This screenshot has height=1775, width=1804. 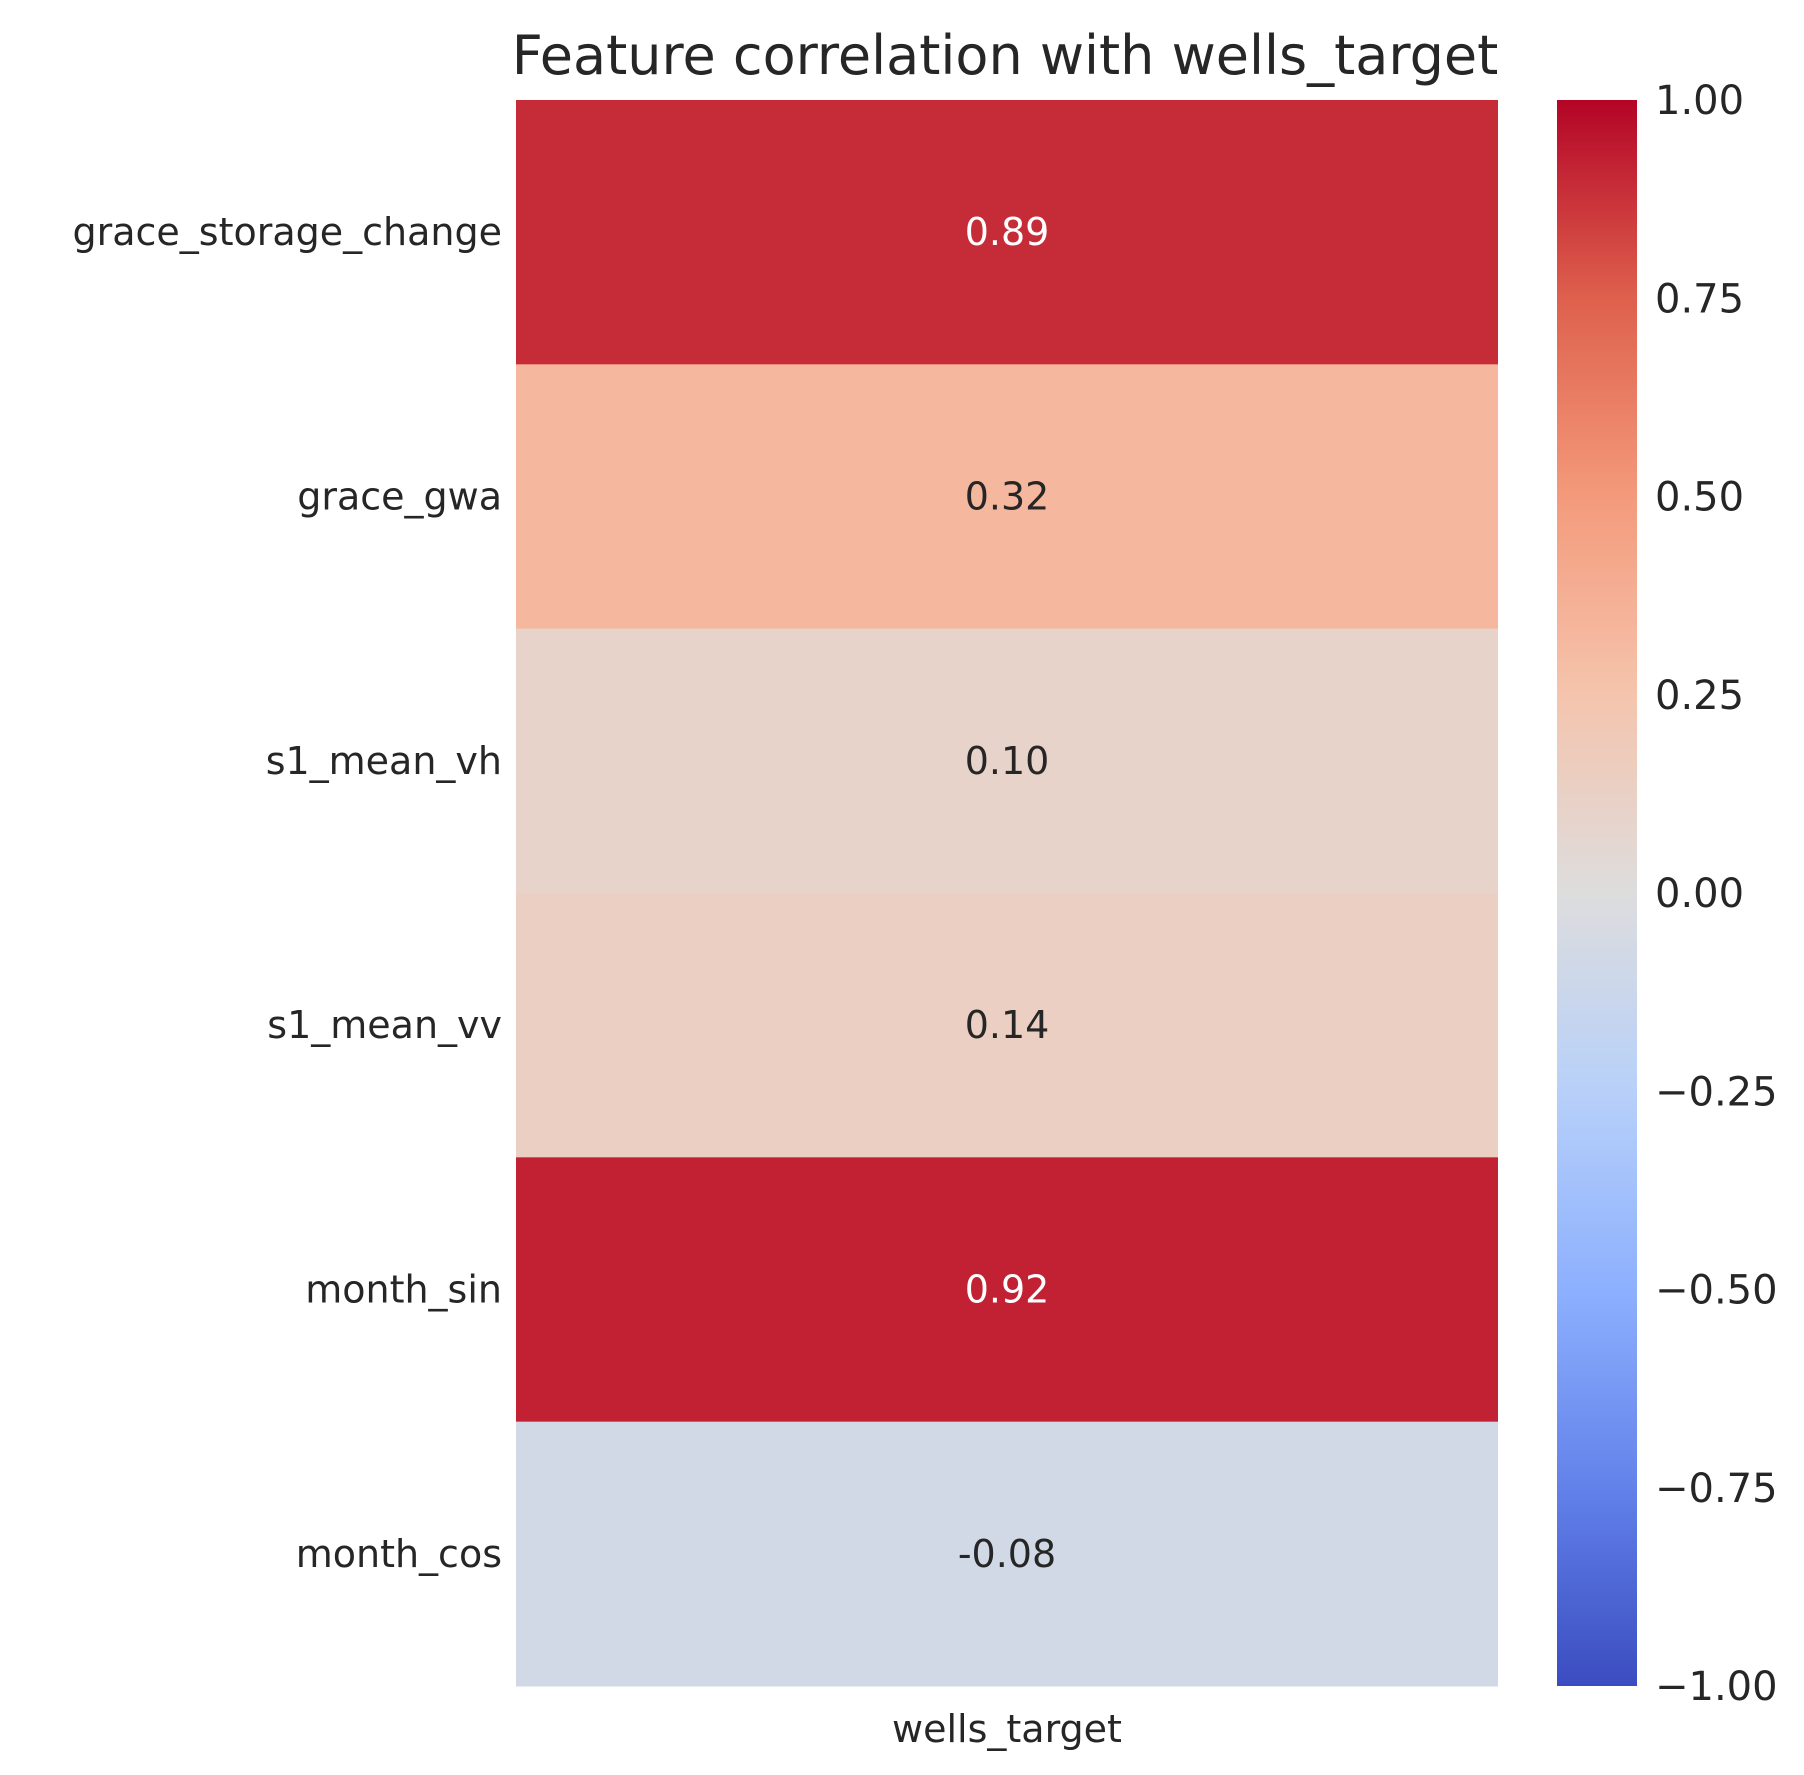 I want to click on cell-value-label: 0.89, so click(x=1007, y=232).